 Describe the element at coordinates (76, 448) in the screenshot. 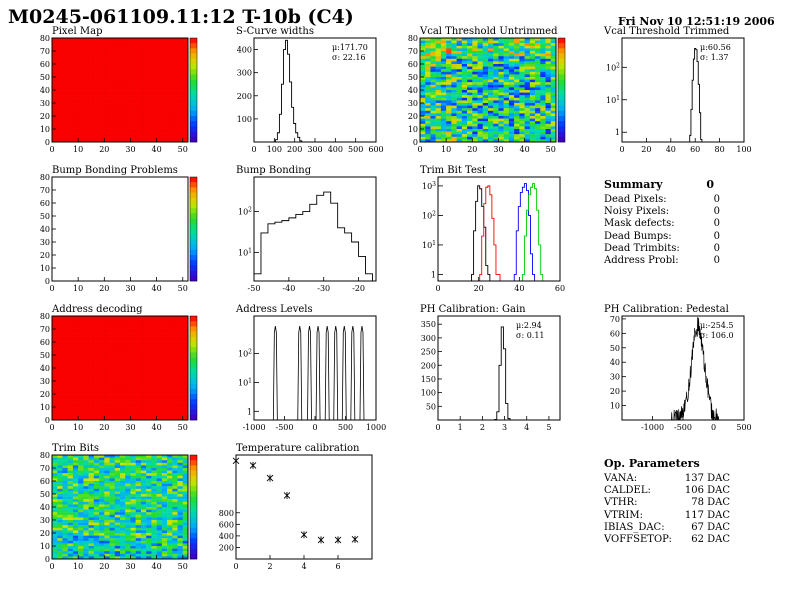

I see `panel-title: Trim Bits` at that location.